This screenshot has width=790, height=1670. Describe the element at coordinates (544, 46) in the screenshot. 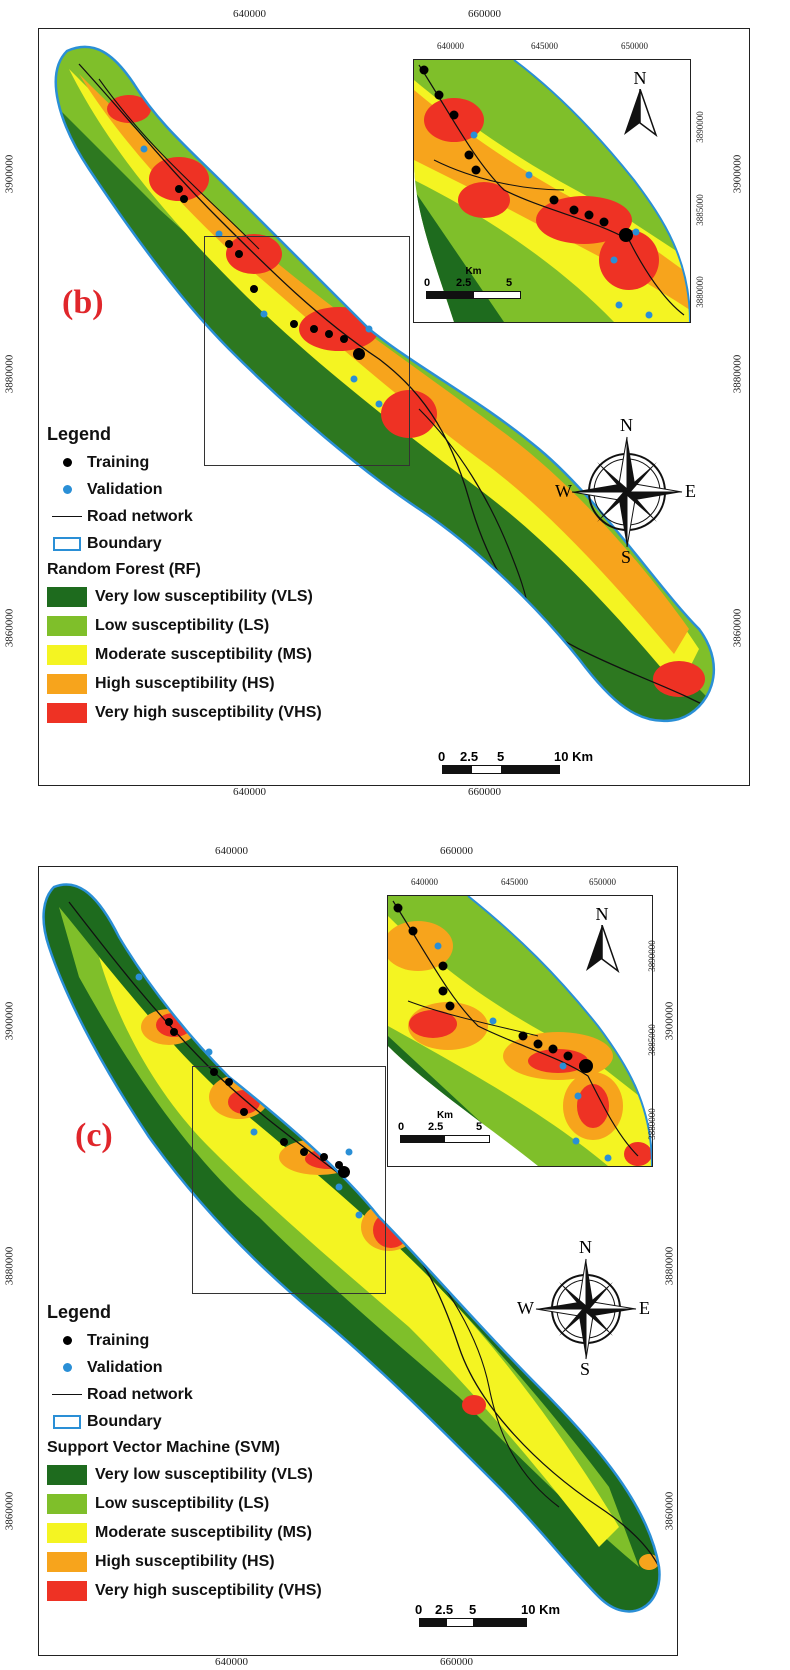

I see `inset-x-tick: 645000` at that location.